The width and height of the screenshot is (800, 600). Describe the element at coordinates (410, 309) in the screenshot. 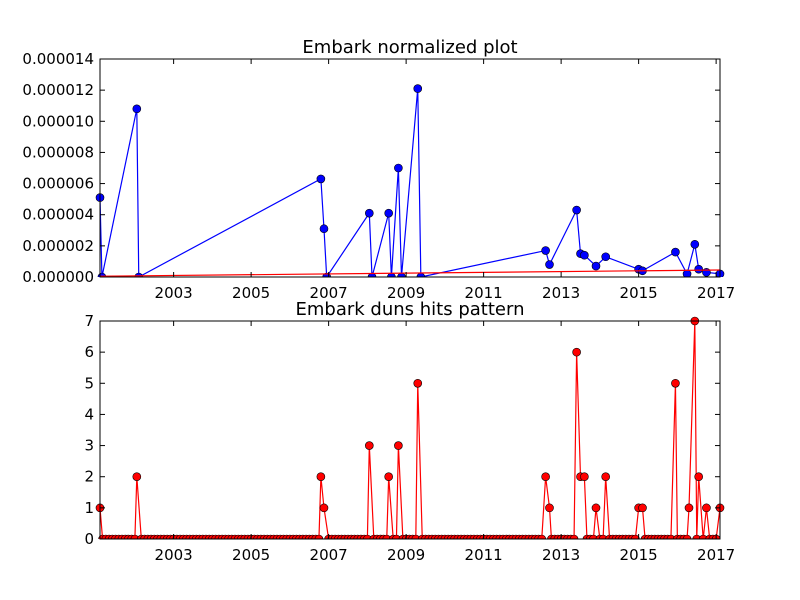

I see `chart-title: Embark duns hits pattern` at that location.